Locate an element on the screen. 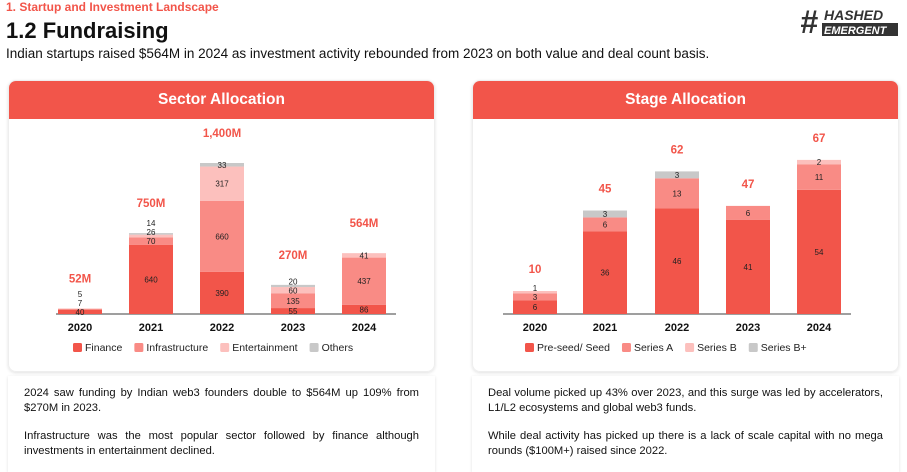 This screenshot has height=472, width=907. data-label: 135 is located at coordinates (293, 301).